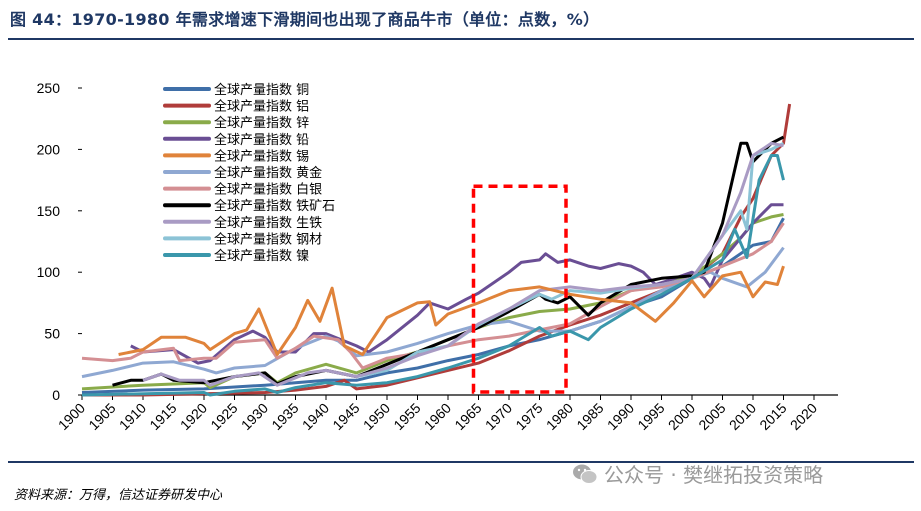 Image resolution: width=921 pixels, height=511 pixels. Describe the element at coordinates (650, 416) in the screenshot. I see `x-tick-label: 1995` at that location.